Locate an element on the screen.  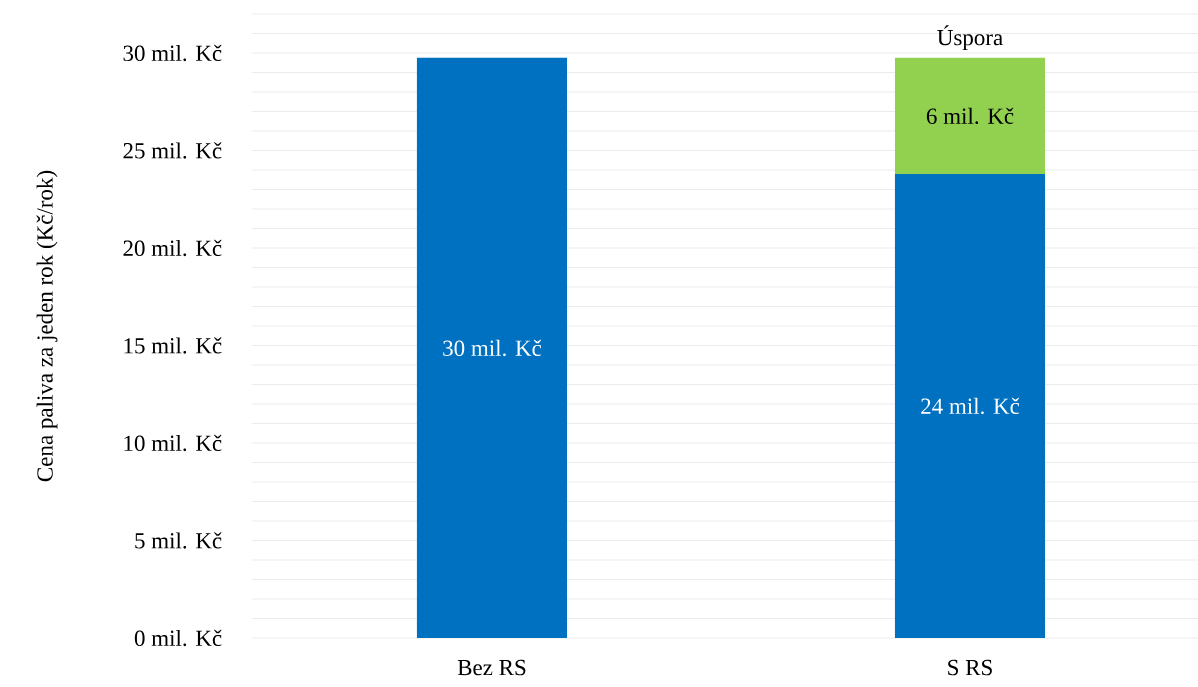
x-tick-label: Bez RS is located at coordinates (491, 667).